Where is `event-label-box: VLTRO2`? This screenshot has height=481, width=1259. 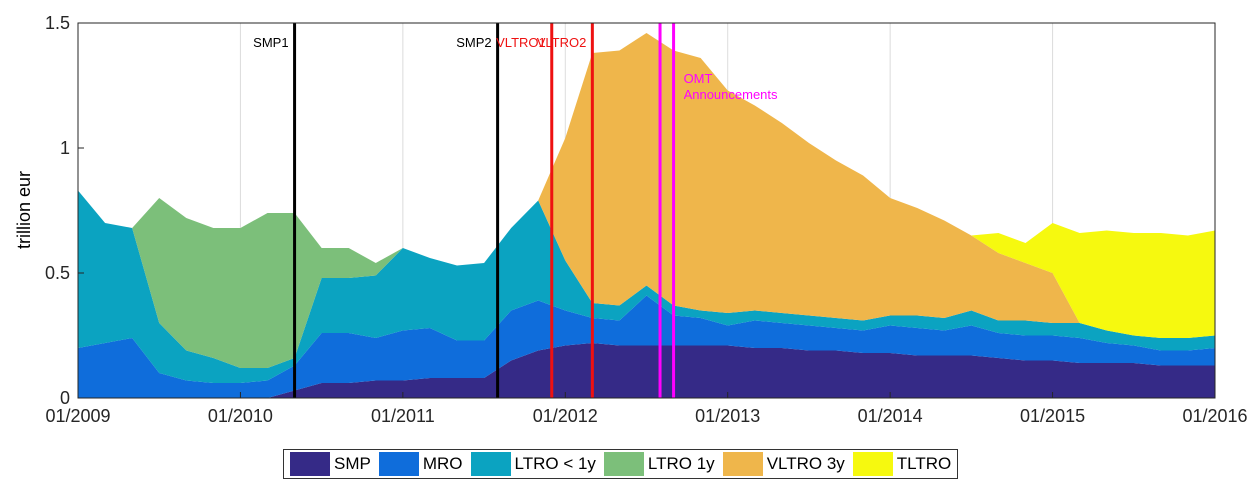 event-label-box: VLTRO2 is located at coordinates (561, 42).